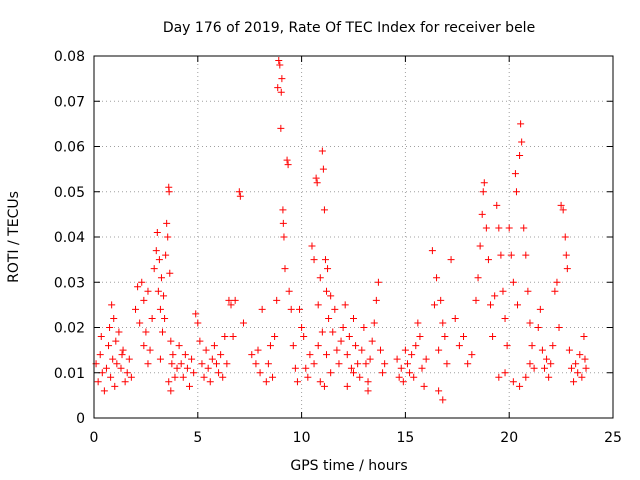  What do you see at coordinates (94, 438) in the screenshot?
I see `x-tick-label: 0` at bounding box center [94, 438].